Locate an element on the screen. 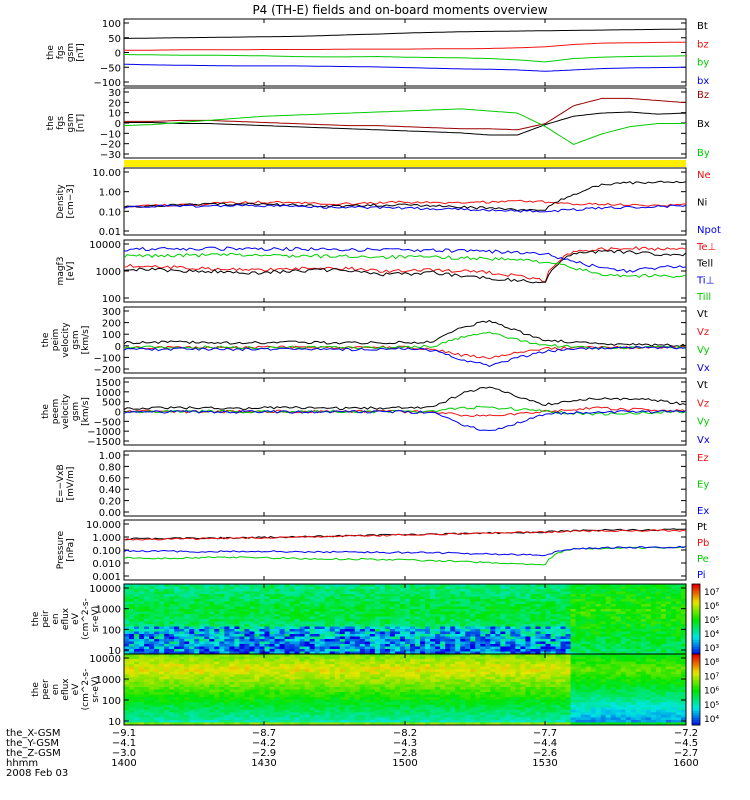 Image resolution: width=750 pixels, height=800 pixels. colorbar-swatch is located at coordinates (696, 602).